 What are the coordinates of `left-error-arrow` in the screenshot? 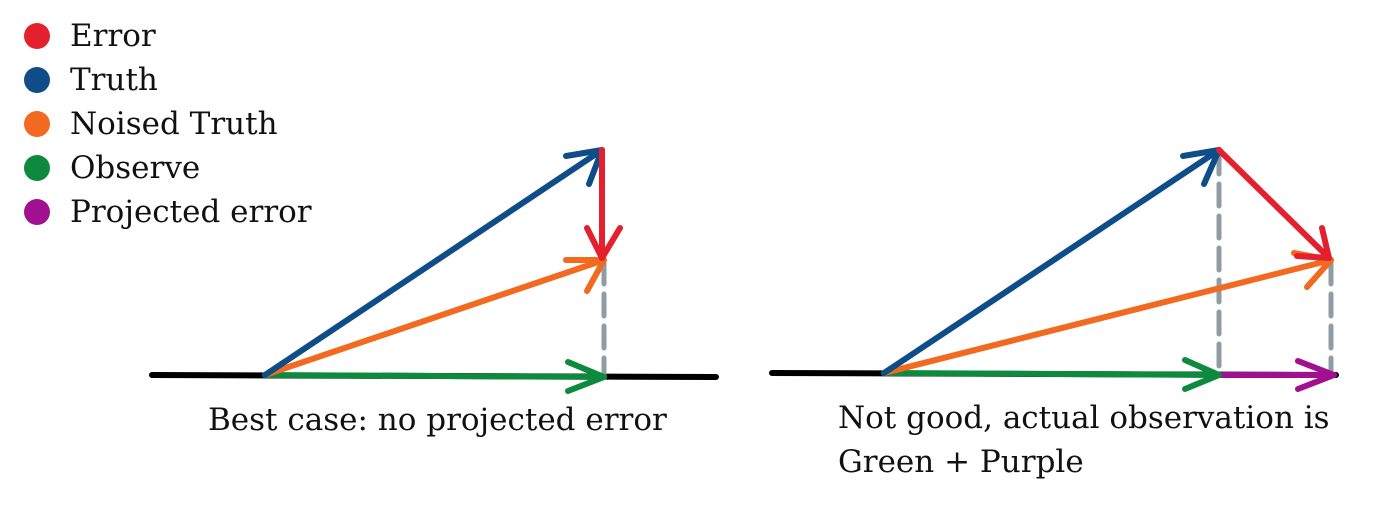 It's located at (603, 204).